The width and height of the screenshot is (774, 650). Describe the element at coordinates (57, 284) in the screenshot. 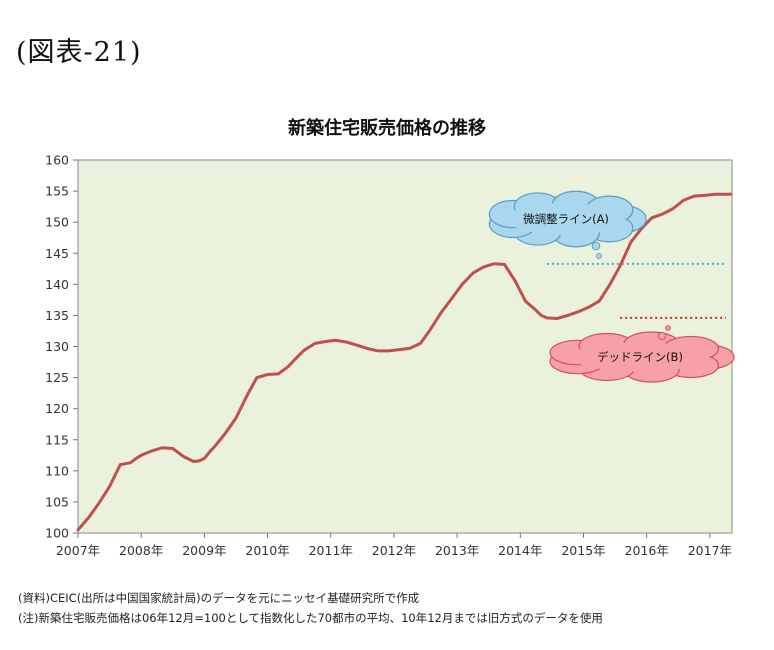

I see `y-tick-label: 140` at that location.